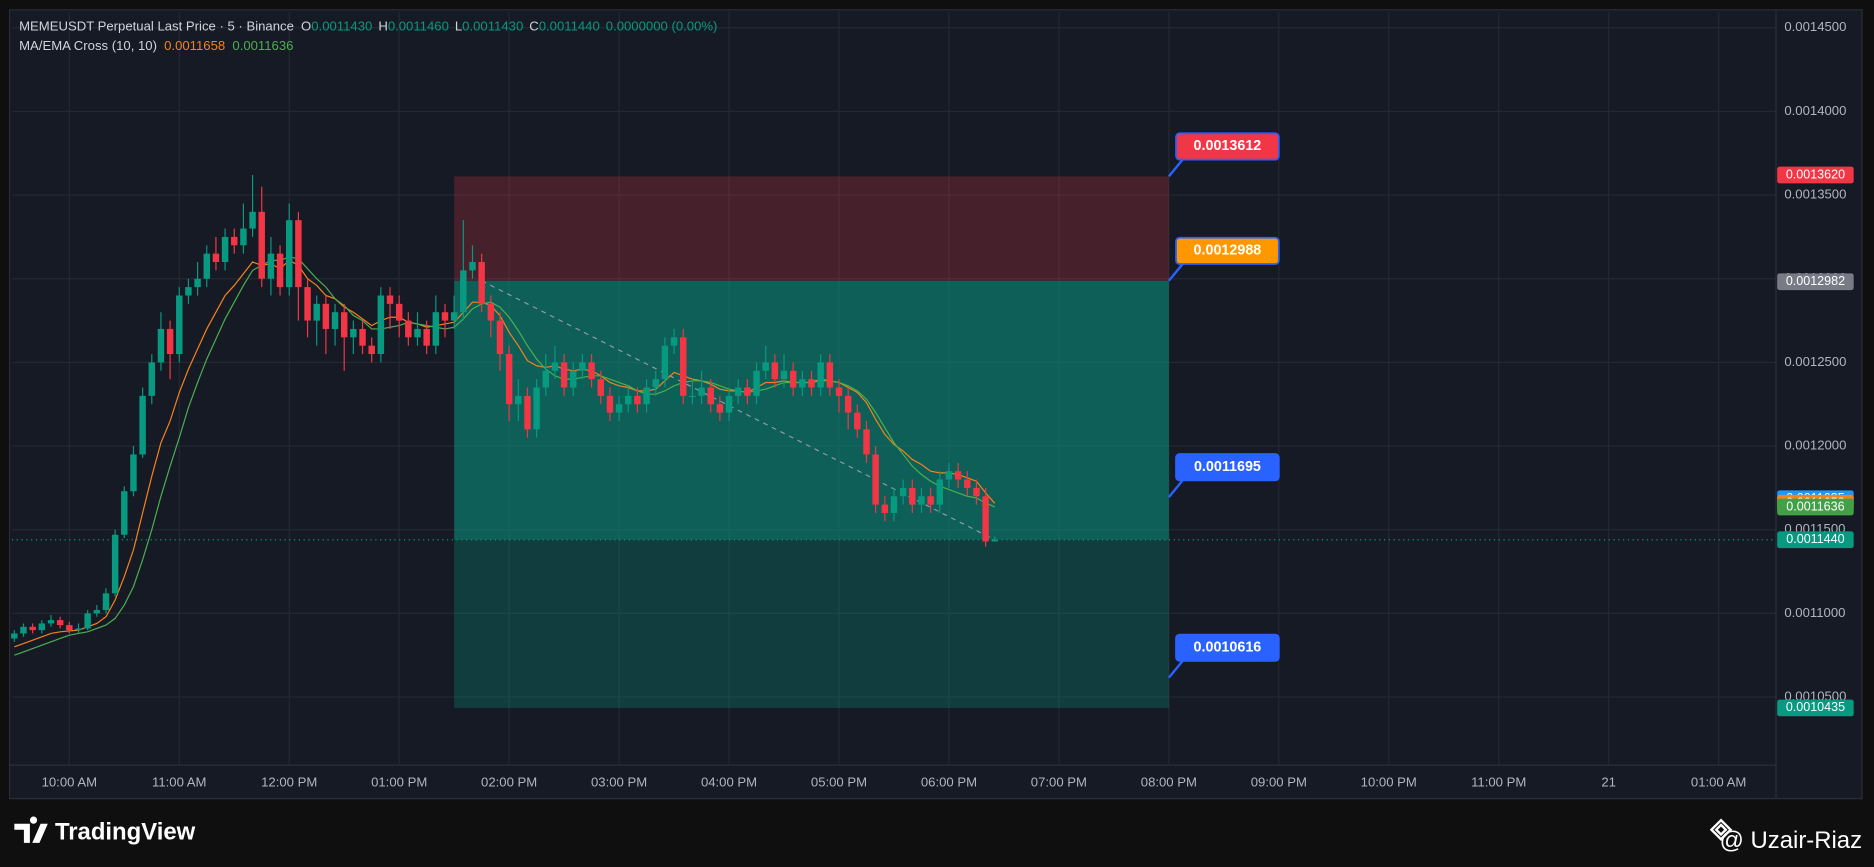  I want to click on indicator-value: 0.0011658, so click(194, 45).